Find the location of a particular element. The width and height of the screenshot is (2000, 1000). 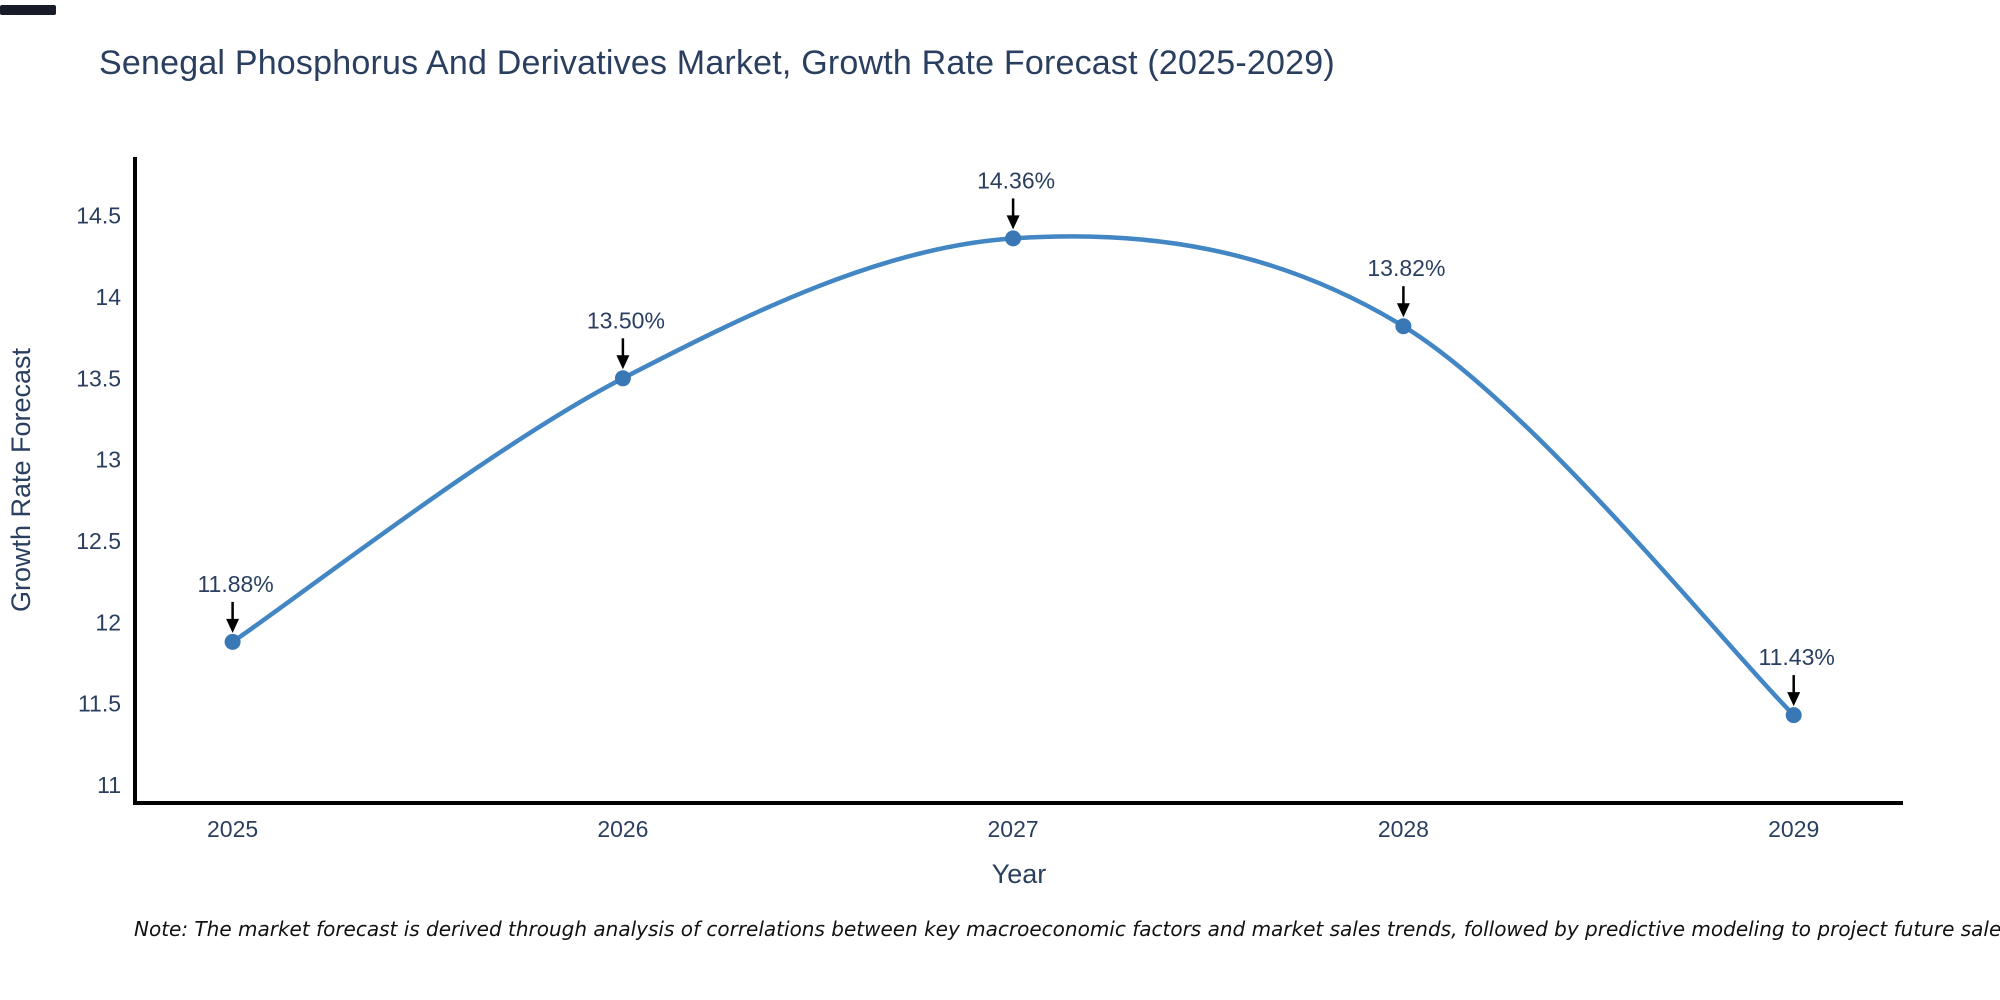

y-tick-label: 11 is located at coordinates (109, 785).